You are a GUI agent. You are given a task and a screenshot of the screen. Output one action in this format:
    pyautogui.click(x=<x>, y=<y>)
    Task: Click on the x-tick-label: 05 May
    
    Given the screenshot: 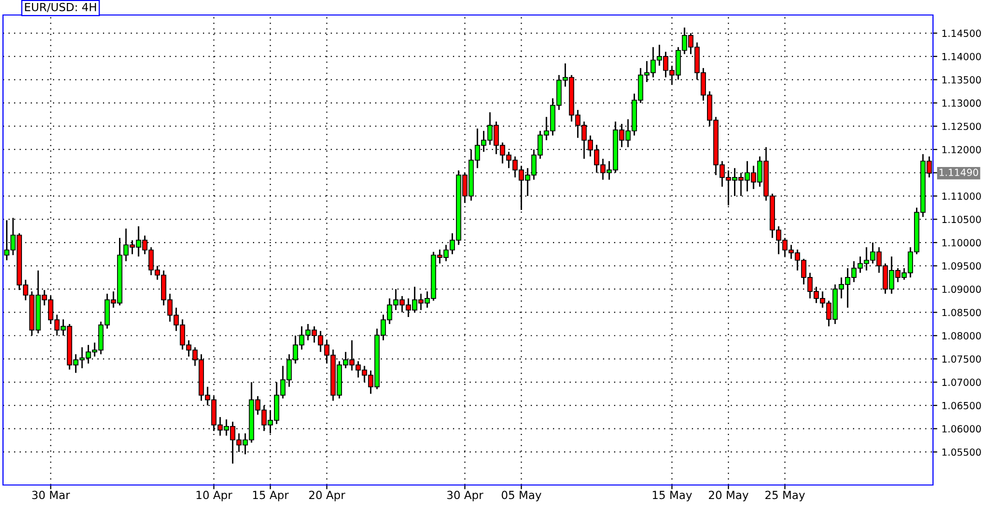 What is the action you would take?
    pyautogui.click(x=522, y=496)
    